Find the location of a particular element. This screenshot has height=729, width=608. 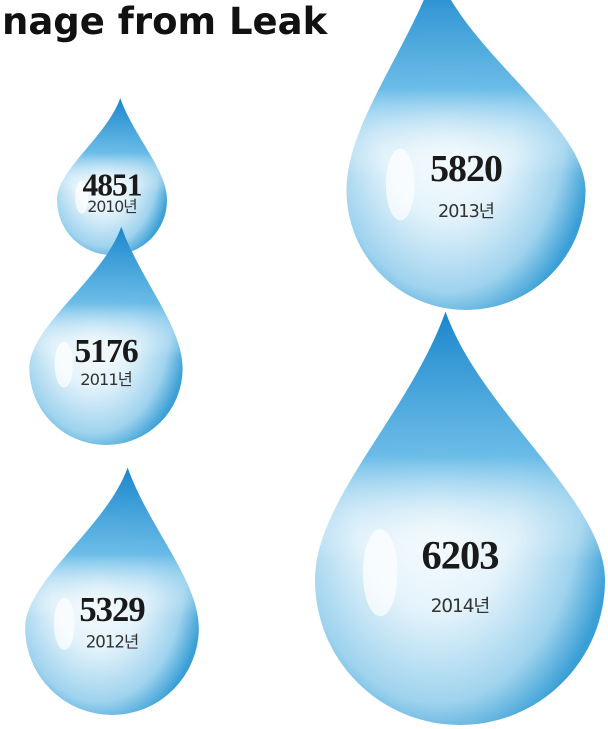

value-label: 5820 is located at coordinates (466, 169).